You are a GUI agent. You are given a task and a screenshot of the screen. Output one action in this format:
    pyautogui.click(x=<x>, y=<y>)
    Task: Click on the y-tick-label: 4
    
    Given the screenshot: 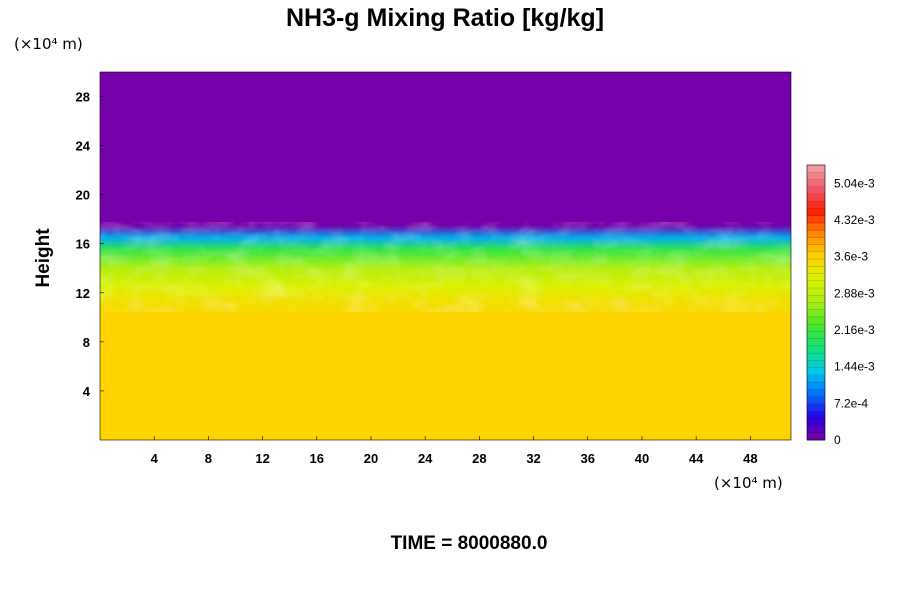 What is the action you would take?
    pyautogui.click(x=87, y=391)
    